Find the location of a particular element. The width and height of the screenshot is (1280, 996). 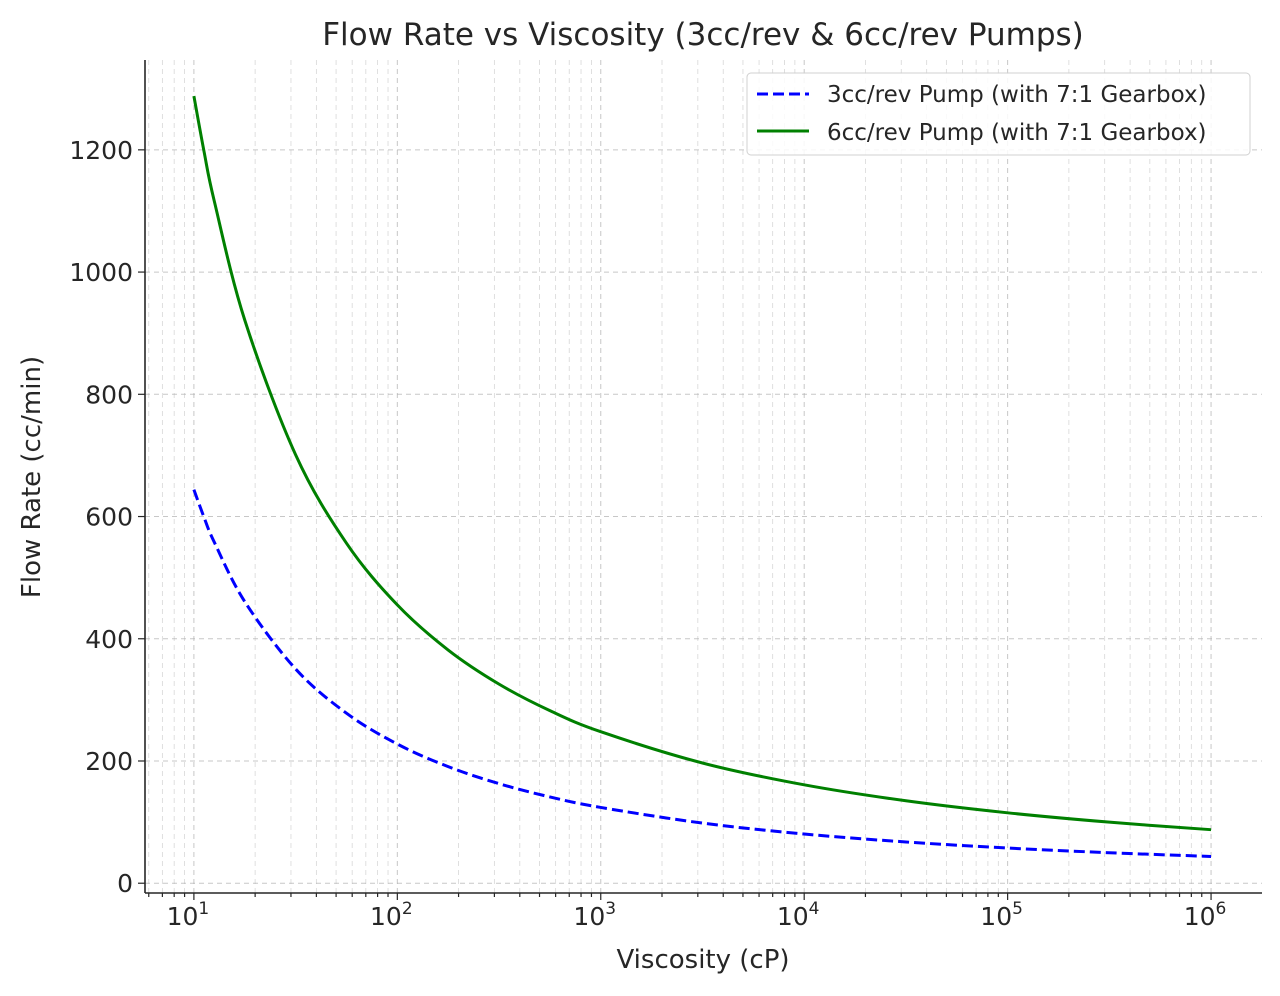

y-tick-label: 800 is located at coordinates (109, 394).